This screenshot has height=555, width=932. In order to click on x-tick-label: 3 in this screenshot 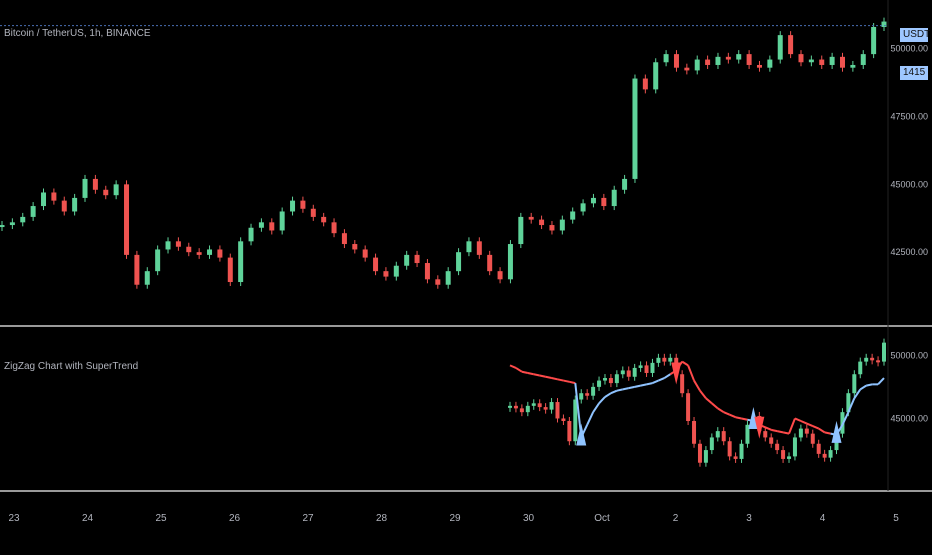, I will do `click(749, 518)`.